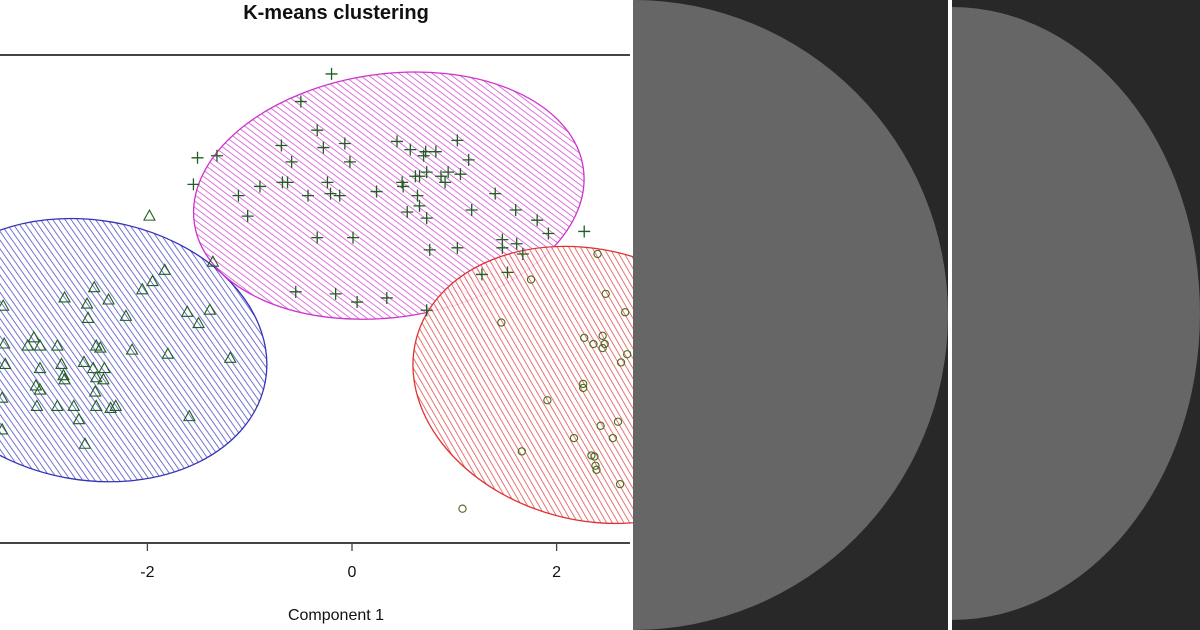  What do you see at coordinates (352, 572) in the screenshot?
I see `x-tick-label: 0` at bounding box center [352, 572].